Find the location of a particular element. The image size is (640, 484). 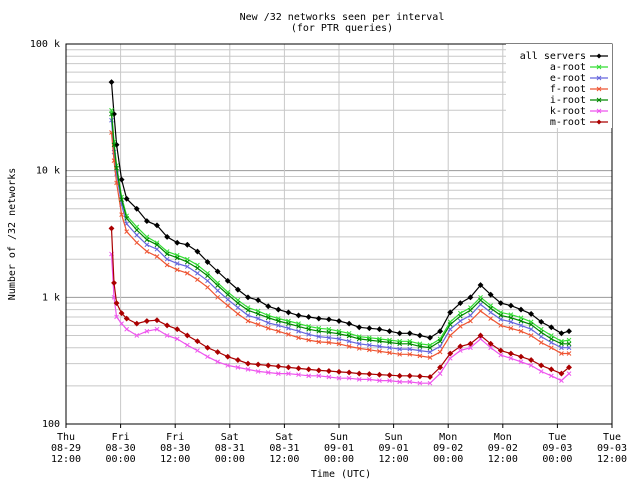

legend-background is located at coordinates (559, 86).